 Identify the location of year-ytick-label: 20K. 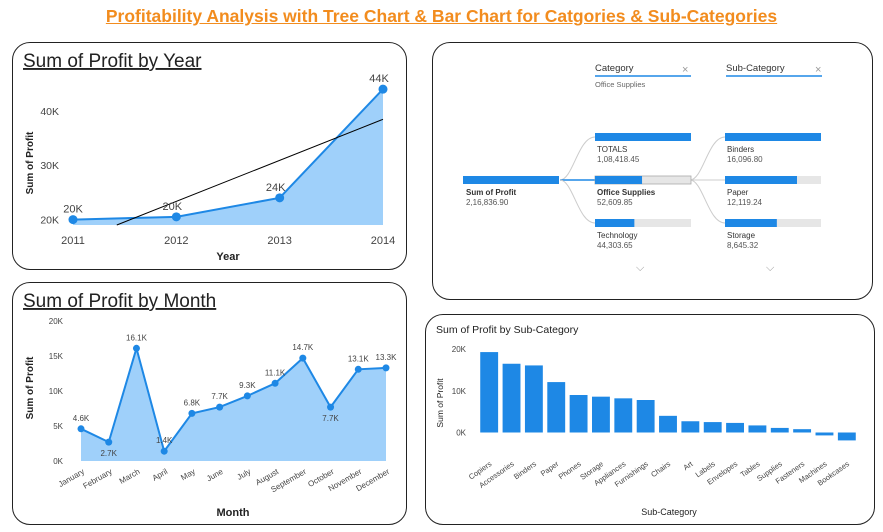
(49, 221).